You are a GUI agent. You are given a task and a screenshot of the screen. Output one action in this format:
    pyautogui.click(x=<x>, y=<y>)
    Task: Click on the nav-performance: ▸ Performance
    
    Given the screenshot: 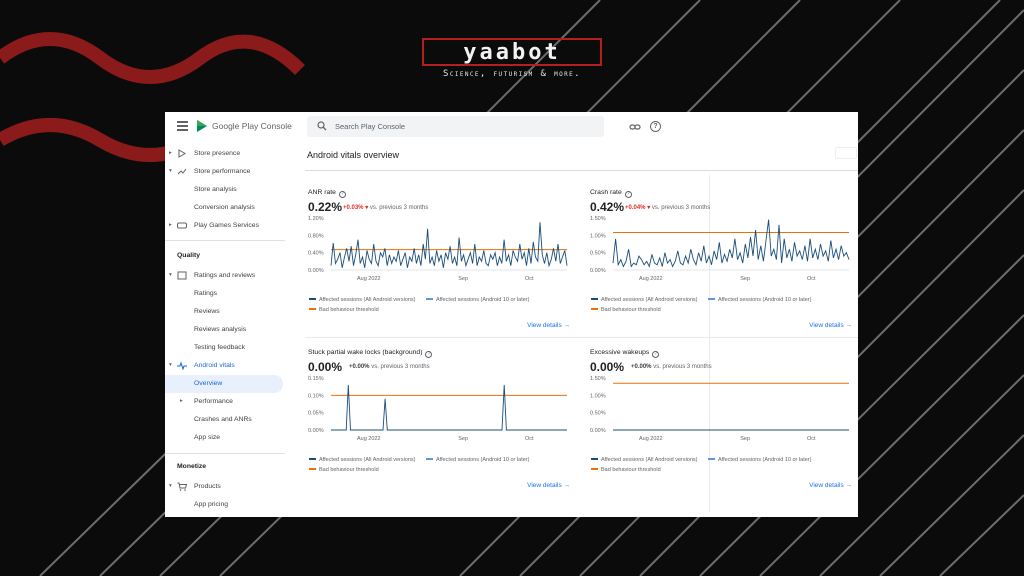 What is the action you would take?
    pyautogui.click(x=224, y=402)
    